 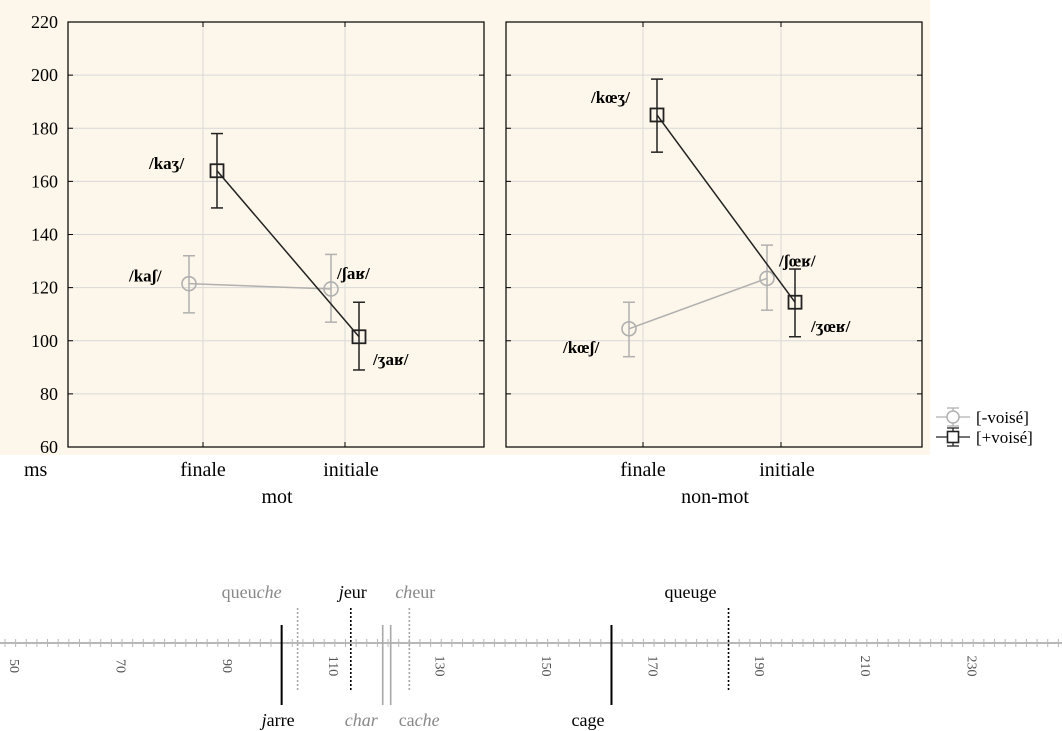 I want to click on y-tick-label: 100, so click(x=44, y=341).